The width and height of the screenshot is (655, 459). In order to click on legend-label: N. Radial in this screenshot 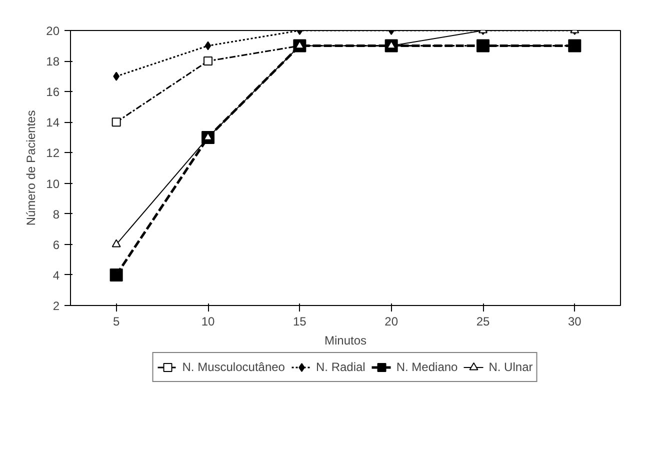, I will do `click(341, 367)`.